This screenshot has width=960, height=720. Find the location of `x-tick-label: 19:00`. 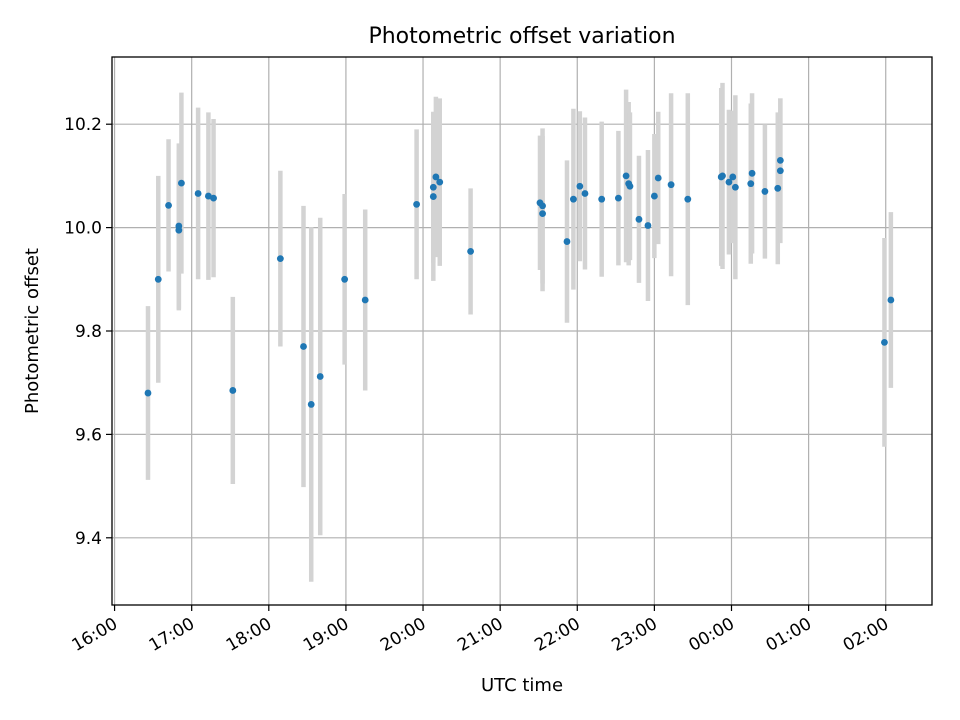

x-tick-label: 19:00 is located at coordinates (326, 635).